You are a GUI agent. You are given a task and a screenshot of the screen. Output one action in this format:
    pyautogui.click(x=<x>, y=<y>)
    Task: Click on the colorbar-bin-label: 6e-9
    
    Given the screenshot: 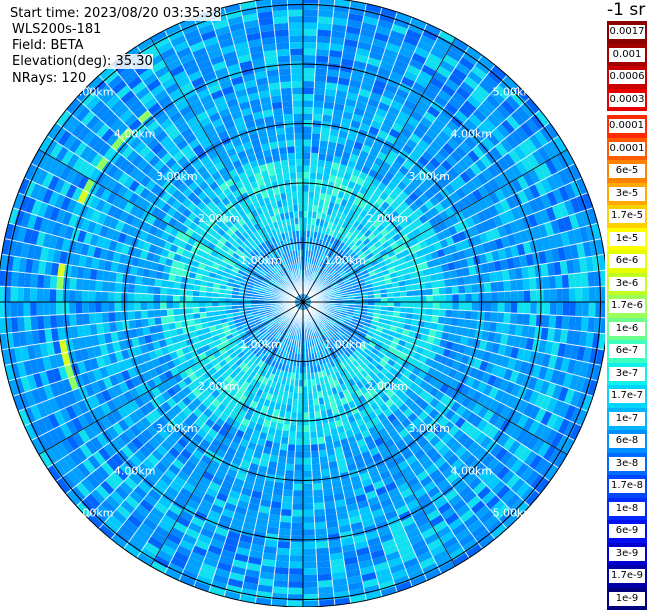 What is the action you would take?
    pyautogui.click(x=627, y=531)
    